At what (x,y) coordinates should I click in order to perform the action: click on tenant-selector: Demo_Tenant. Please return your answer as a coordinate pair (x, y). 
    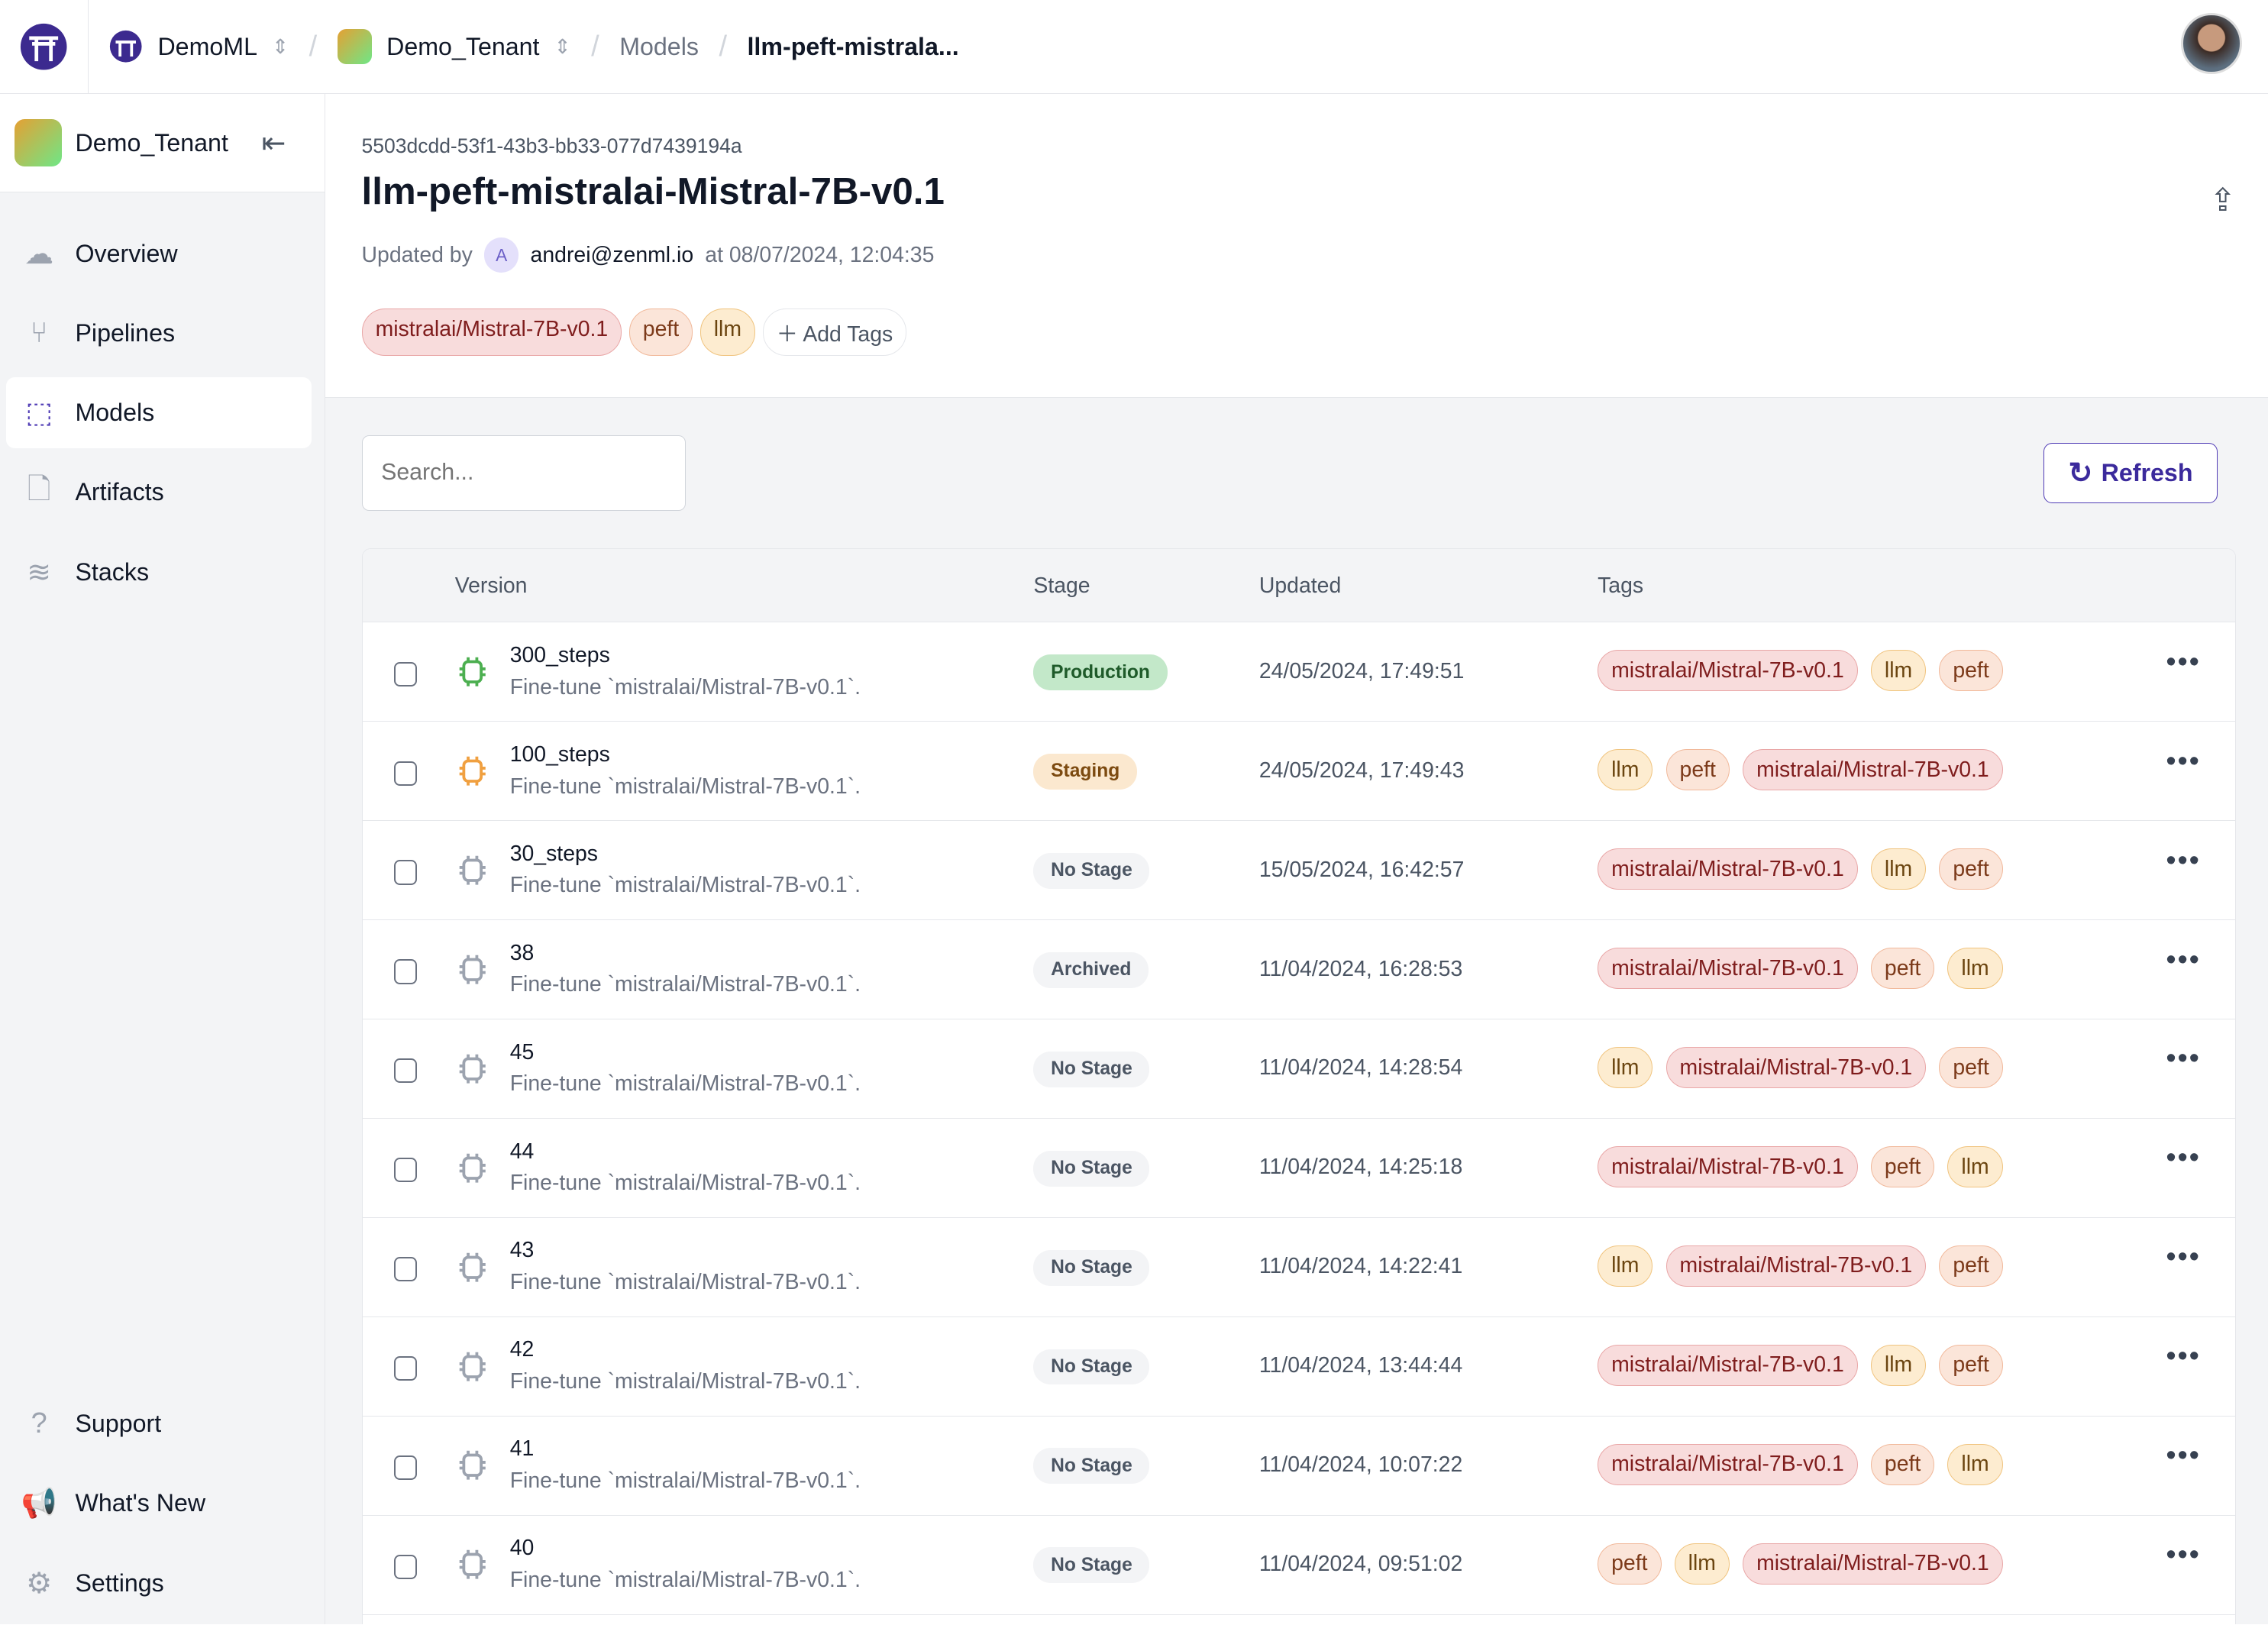
    Looking at the image, I should click on (463, 46).